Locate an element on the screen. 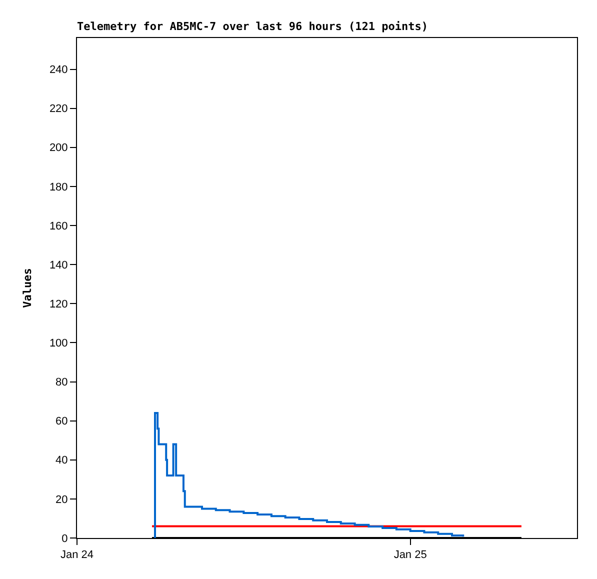  x-tick-label: Jan 25 is located at coordinates (410, 555).